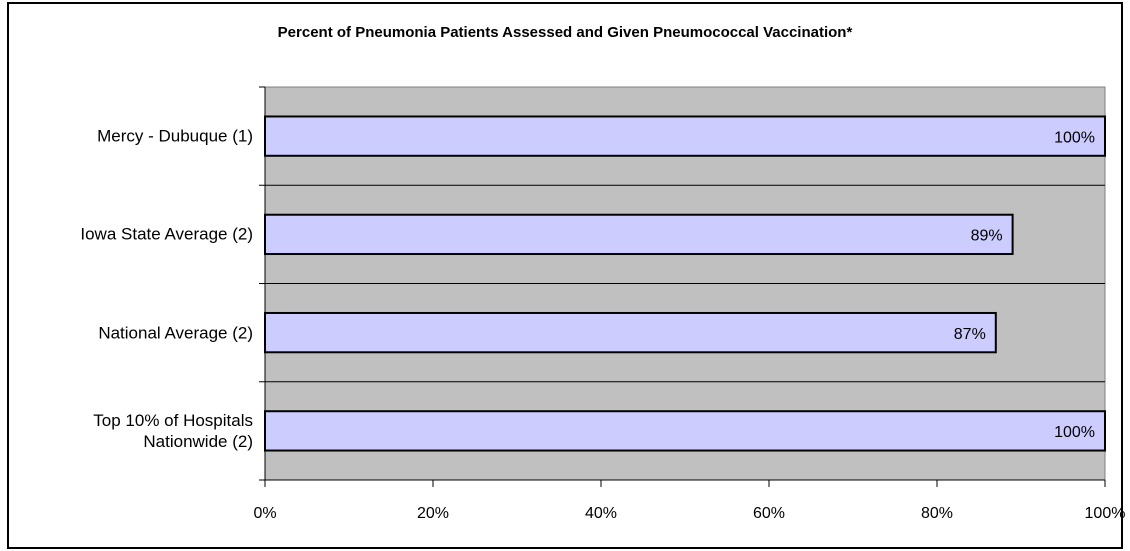 Image resolution: width=1130 pixels, height=551 pixels. What do you see at coordinates (166, 234) in the screenshot?
I see `y-tick-label: Iowa State Average (2)` at bounding box center [166, 234].